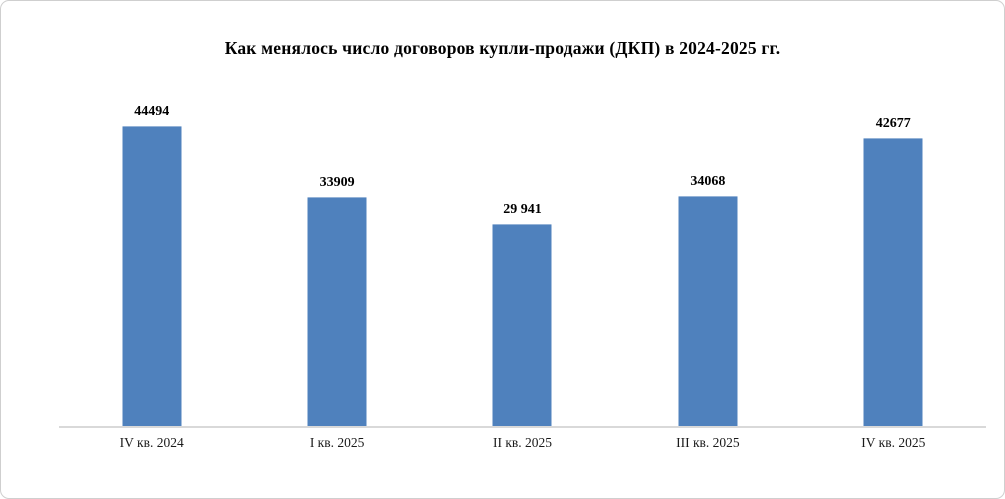  What do you see at coordinates (893, 123) in the screenshot?
I see `bar-value-label: 42677` at bounding box center [893, 123].